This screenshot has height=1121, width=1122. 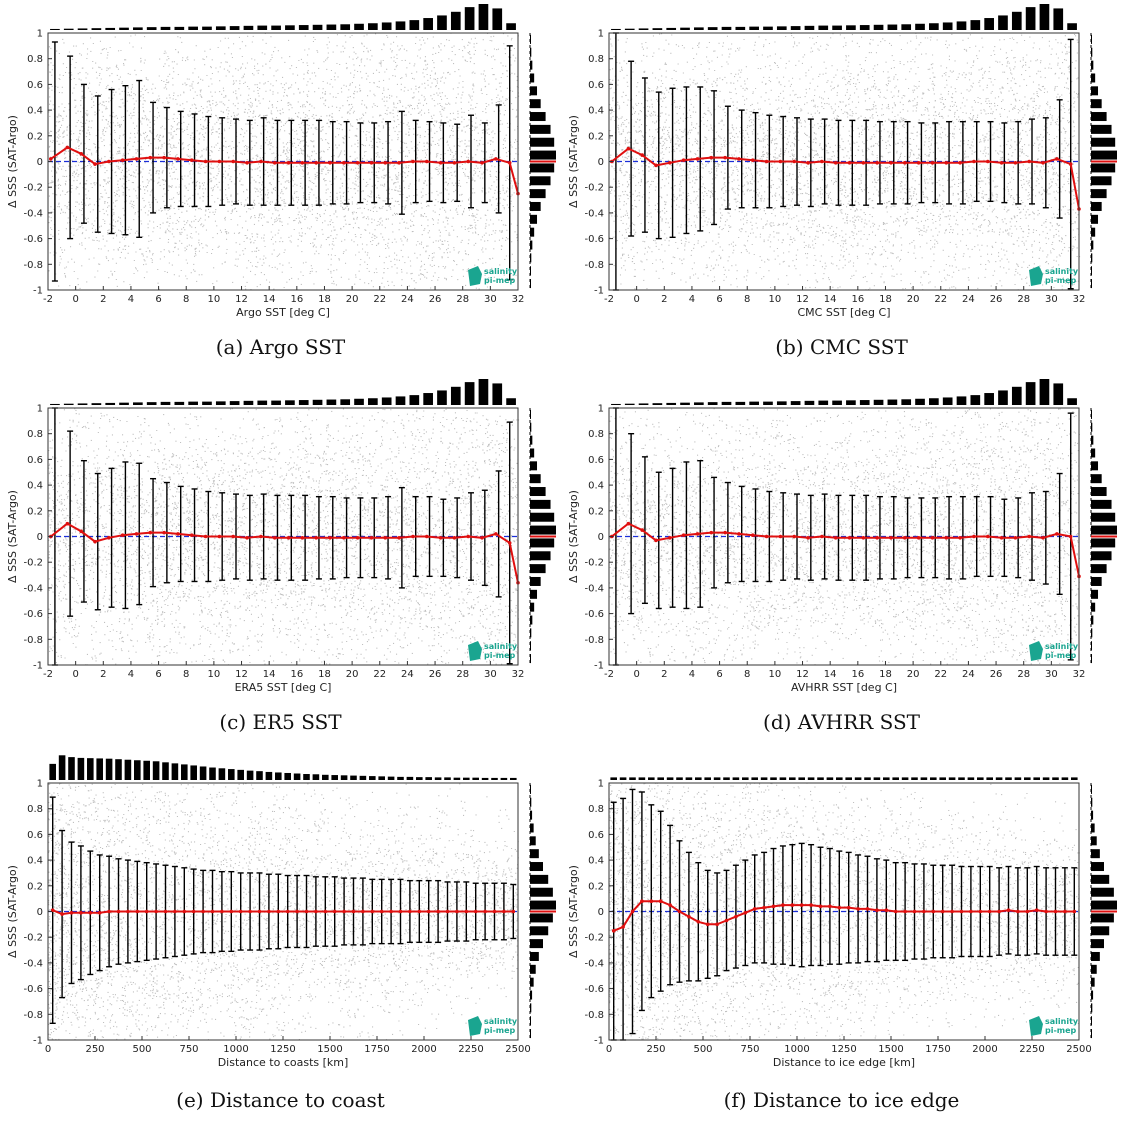 I want to click on x-axis-label: CMC SST [deg C], so click(x=843, y=312).